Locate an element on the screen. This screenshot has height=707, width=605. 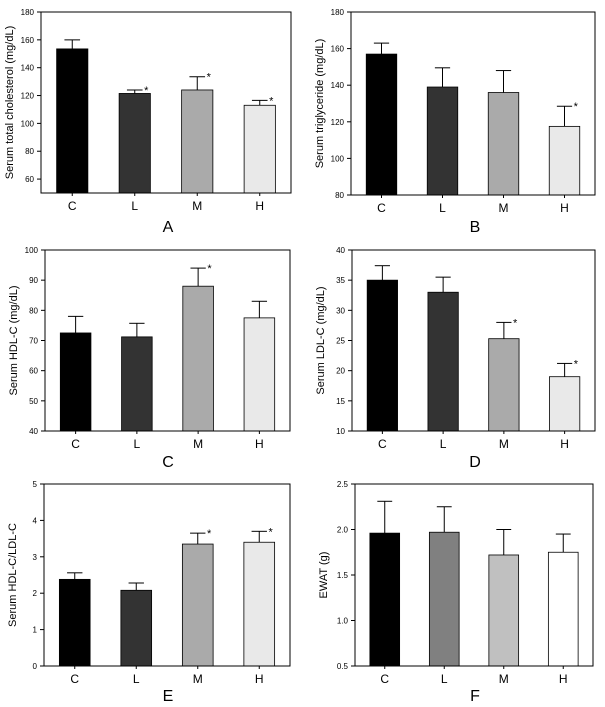
y-tick-label: 2.0 is located at coordinates (343, 530).